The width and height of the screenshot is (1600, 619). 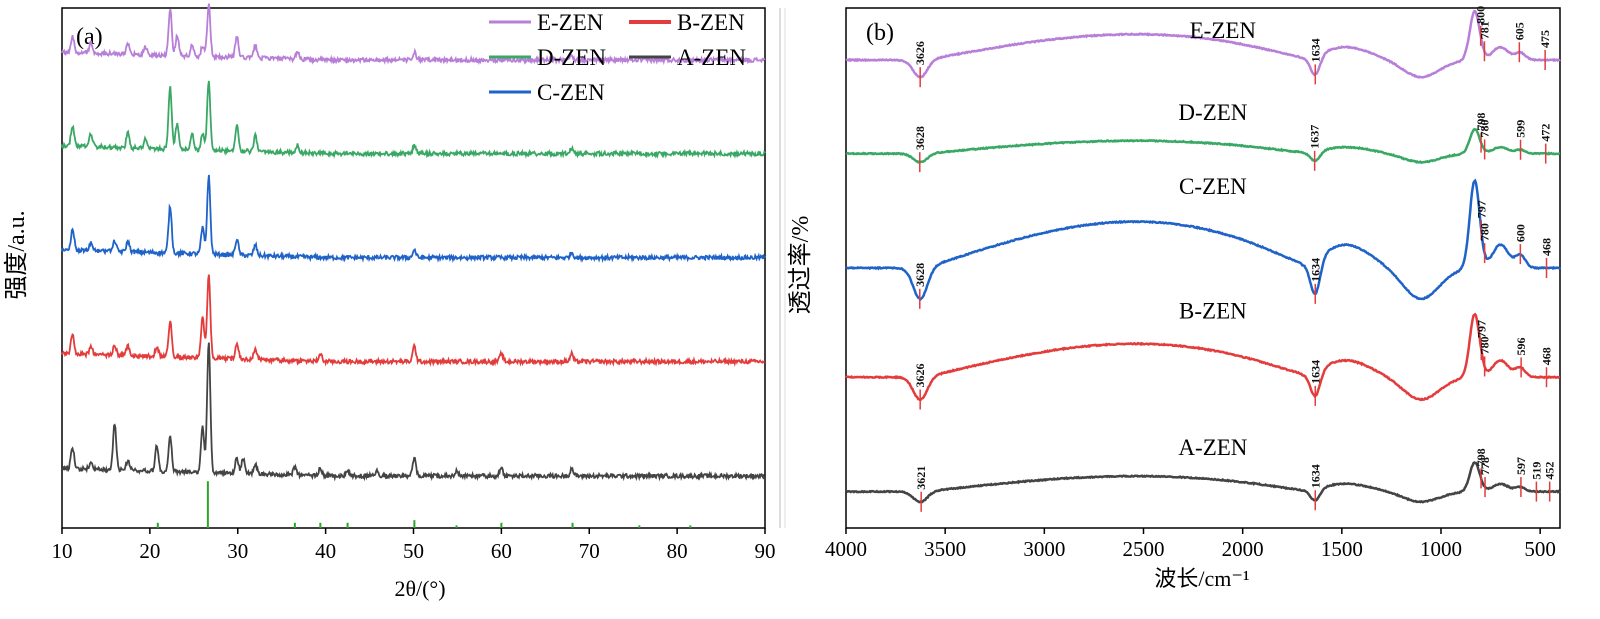 I want to click on legend-label-d-zen: D-ZEN, so click(x=571, y=57).